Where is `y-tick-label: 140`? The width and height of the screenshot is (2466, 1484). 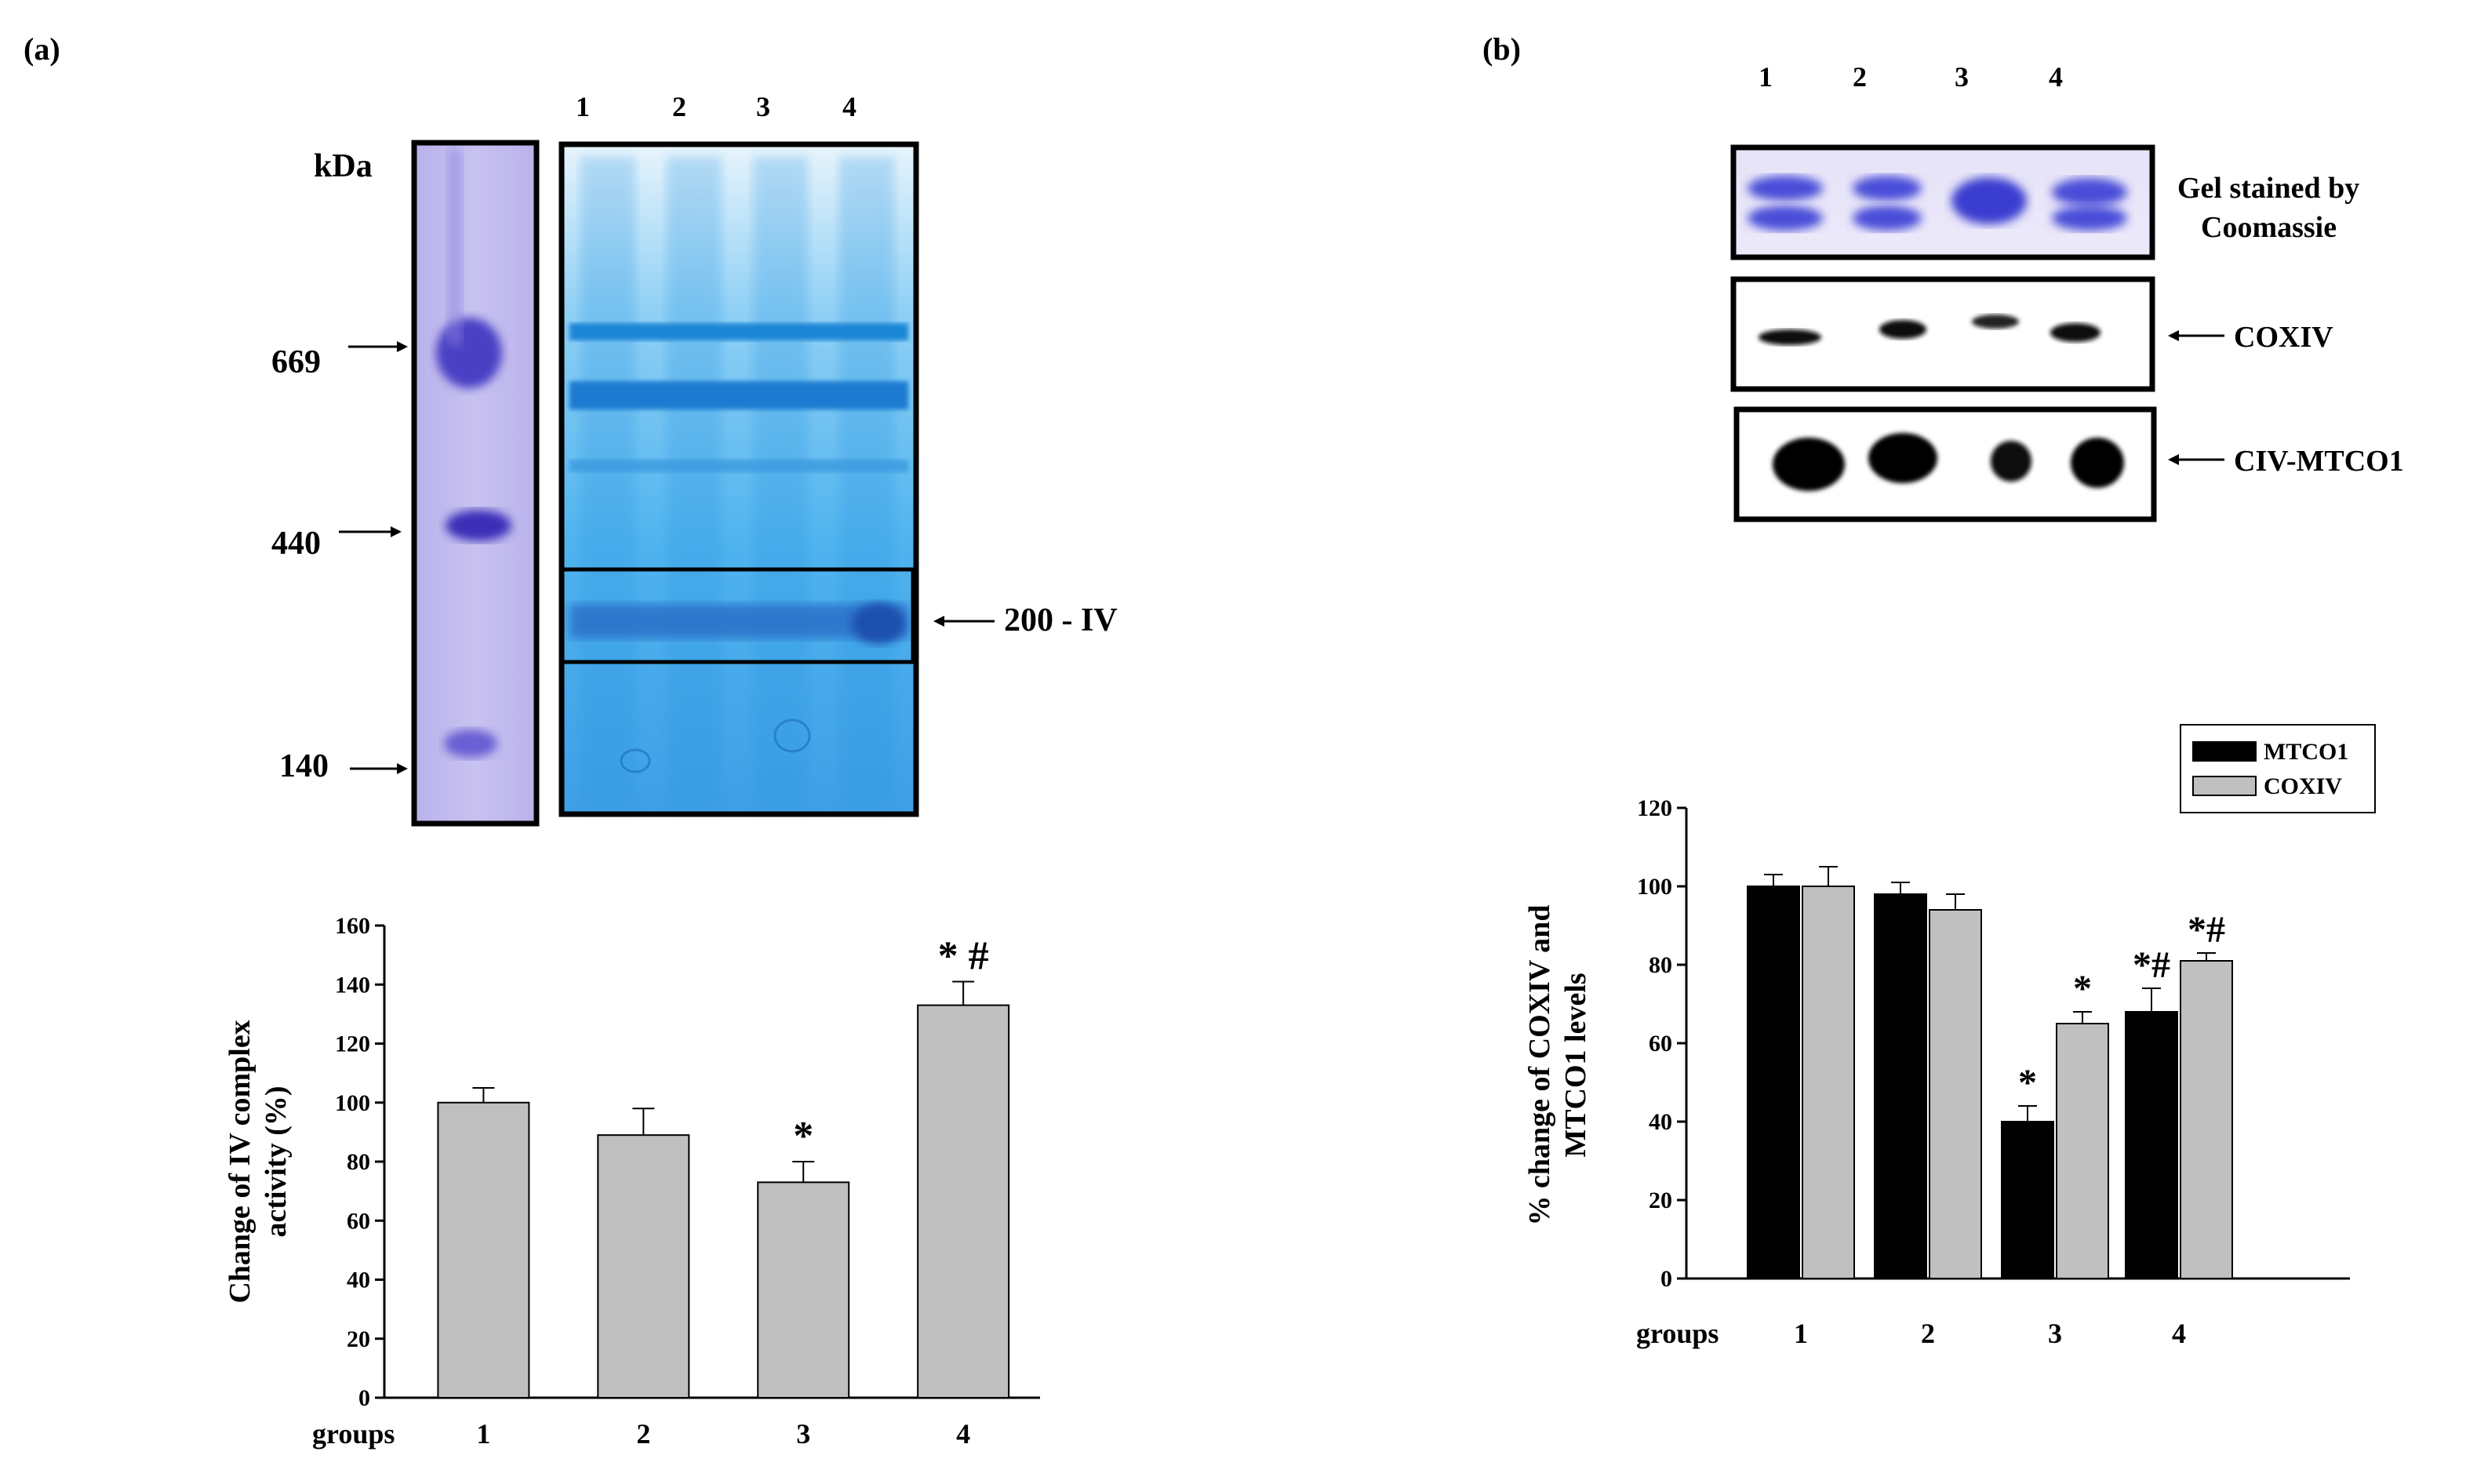
y-tick-label: 140 is located at coordinates (352, 985).